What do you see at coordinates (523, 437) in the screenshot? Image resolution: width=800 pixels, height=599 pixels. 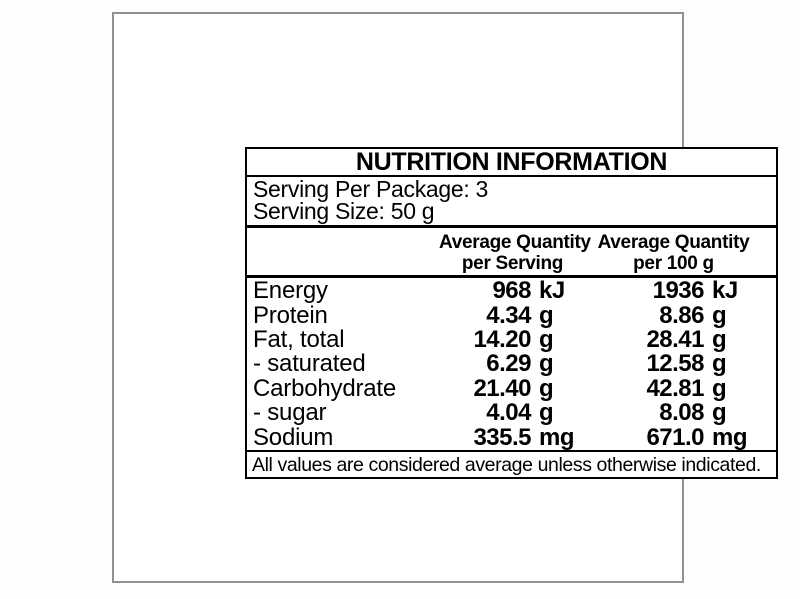 I see `value-per-serving: 335.5 mg` at bounding box center [523, 437].